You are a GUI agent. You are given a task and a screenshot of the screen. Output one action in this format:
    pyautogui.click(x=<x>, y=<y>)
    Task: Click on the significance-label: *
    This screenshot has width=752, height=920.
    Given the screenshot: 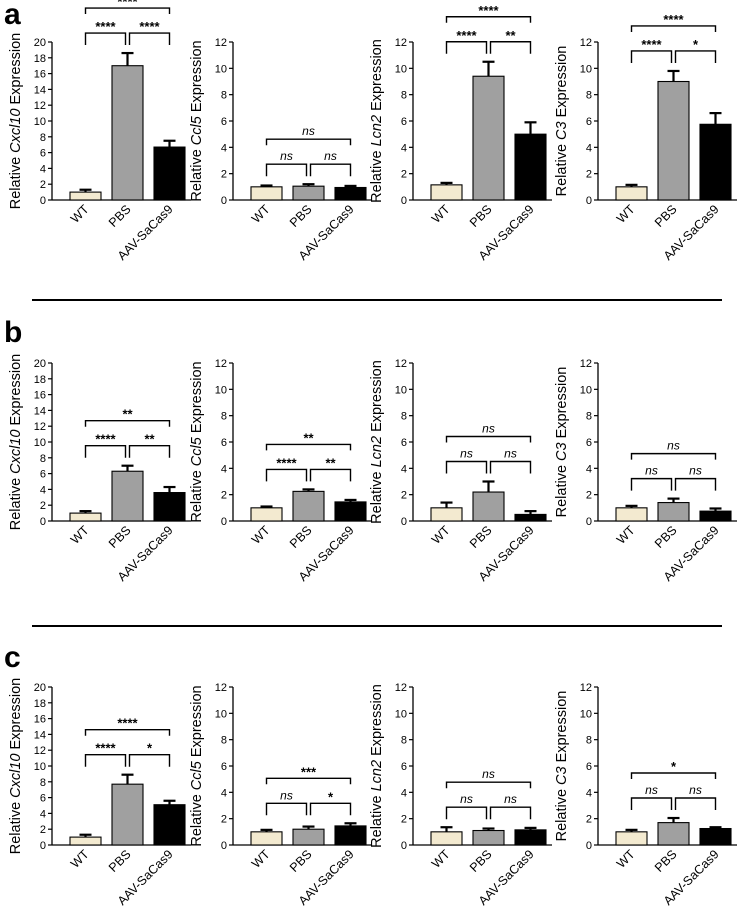 What is the action you would take?
    pyautogui.click(x=150, y=748)
    